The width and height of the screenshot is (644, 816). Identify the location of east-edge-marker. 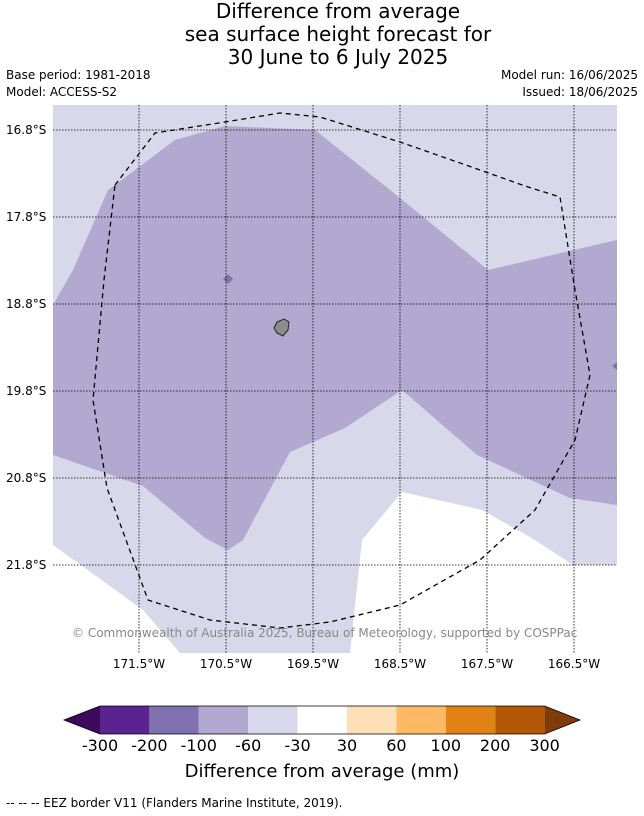
(614, 366).